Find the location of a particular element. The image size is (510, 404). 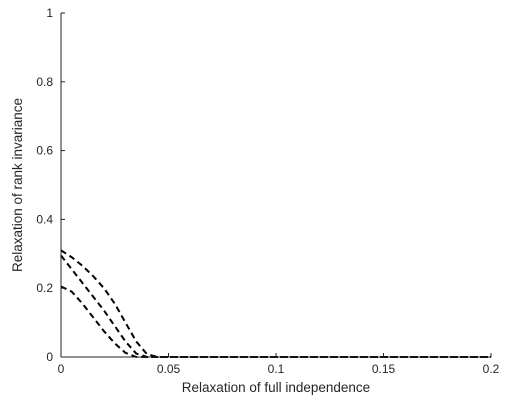

x-tick-label: 0.1 is located at coordinates (276, 369).